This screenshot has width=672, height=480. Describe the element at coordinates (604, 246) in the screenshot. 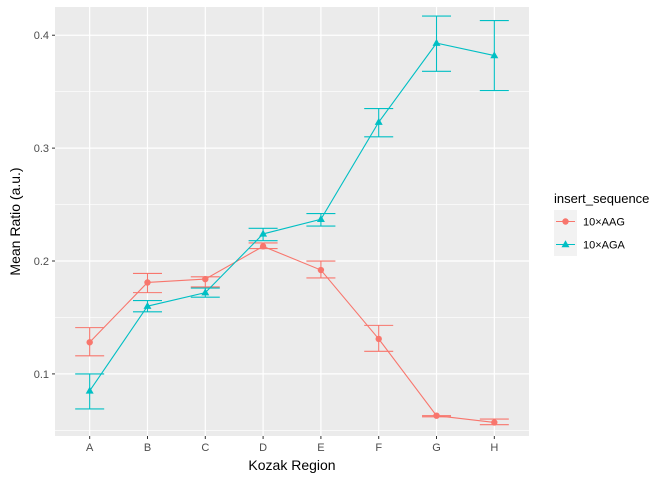

I see `legend-label: 10×AGA` at that location.